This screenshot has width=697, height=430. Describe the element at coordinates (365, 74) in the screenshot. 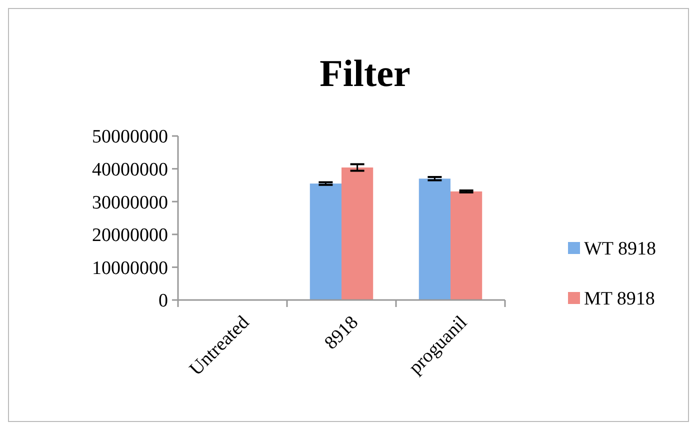

I see `chart-title: Filter` at that location.